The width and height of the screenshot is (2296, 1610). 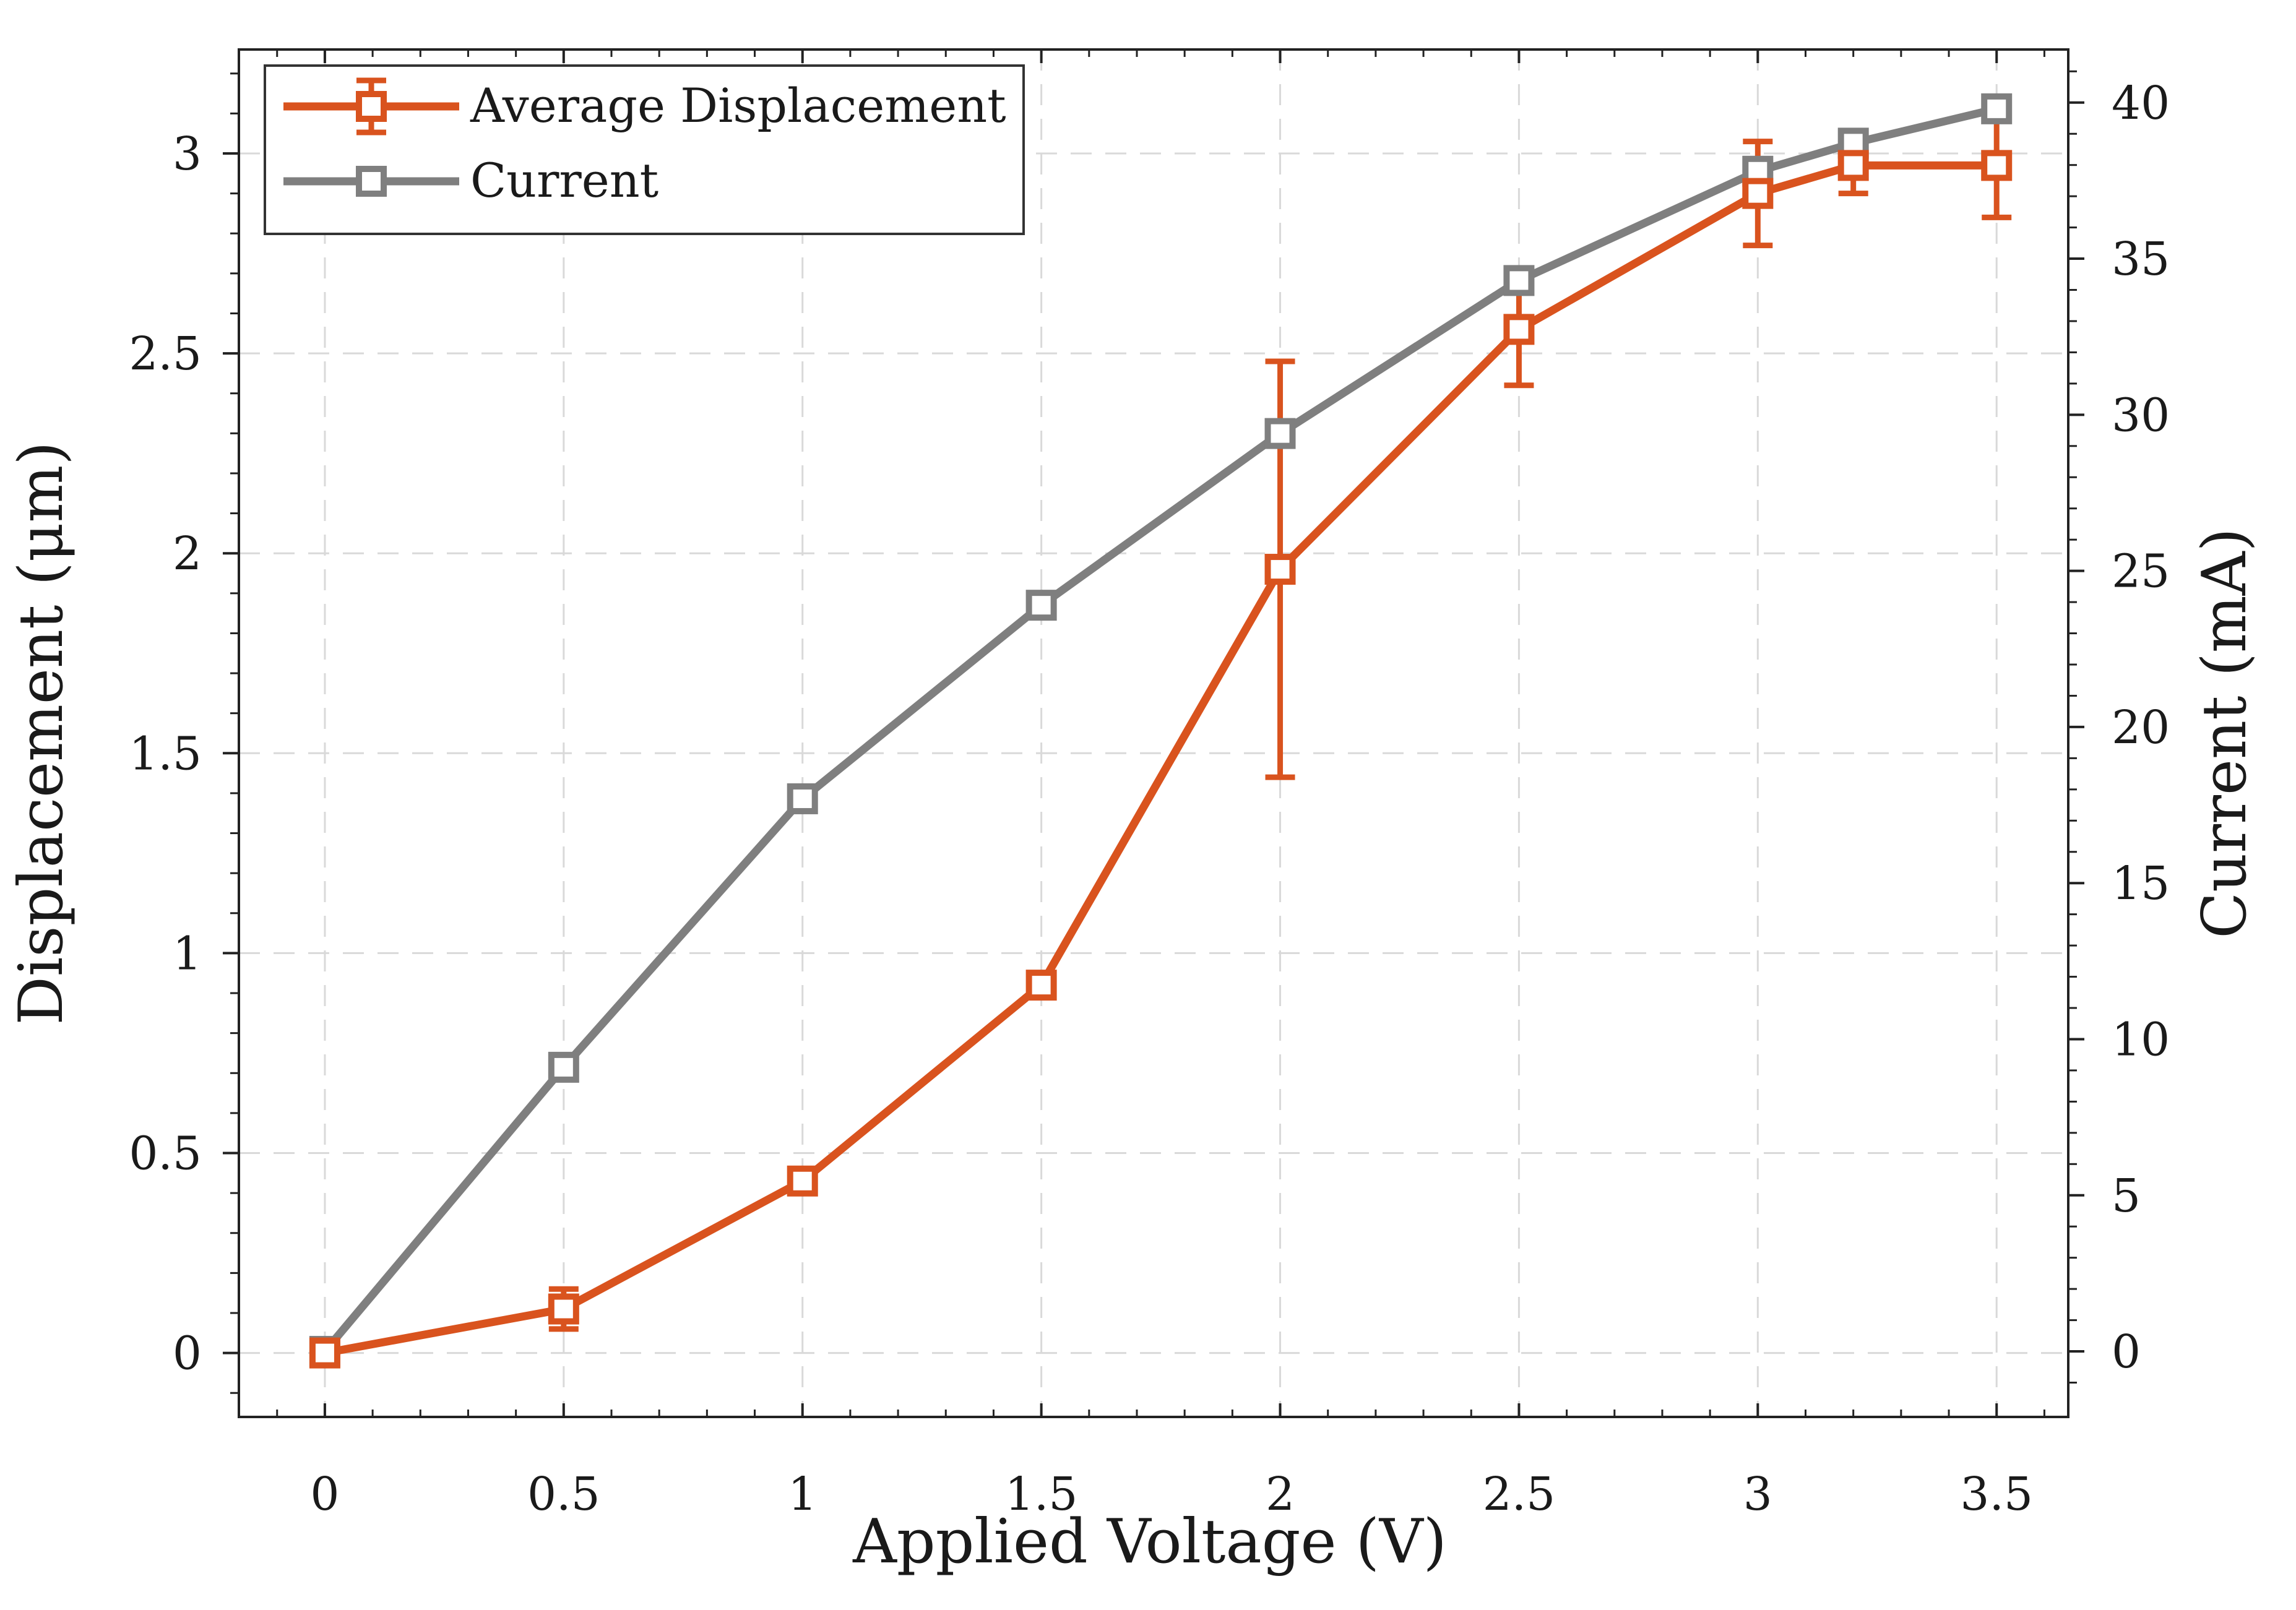 What do you see at coordinates (738, 105) in the screenshot?
I see `legend-label-displacement: Average Displacement` at bounding box center [738, 105].